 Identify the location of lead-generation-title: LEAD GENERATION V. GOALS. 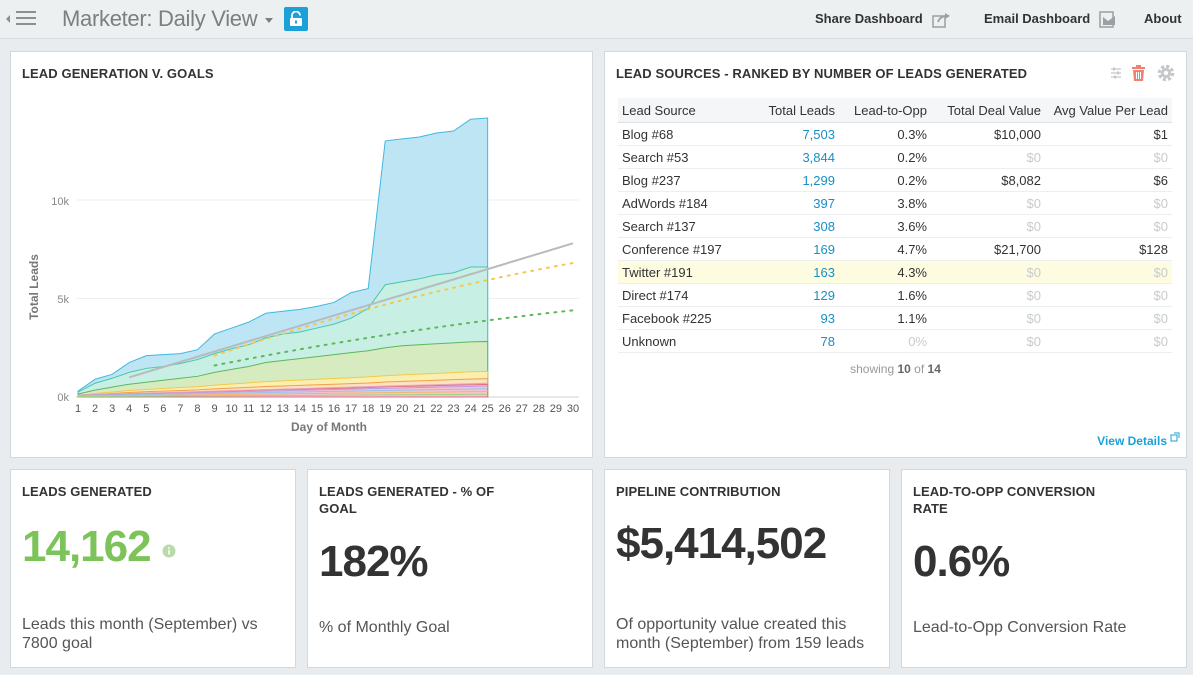
(118, 73).